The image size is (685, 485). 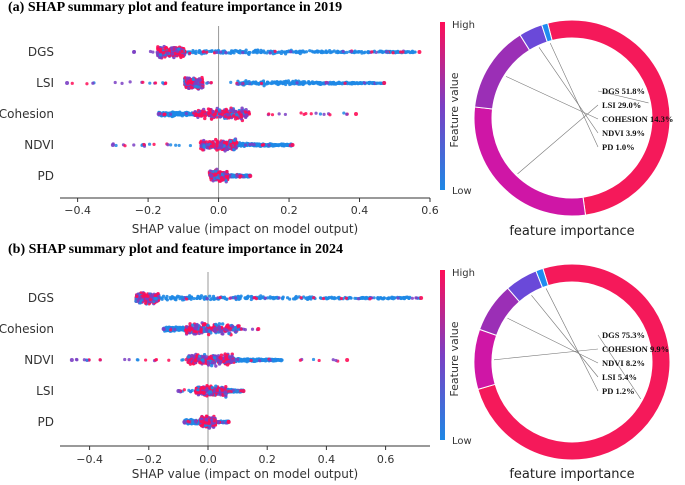 I want to click on feature-label-ndvi: NDVI, so click(x=39, y=145).